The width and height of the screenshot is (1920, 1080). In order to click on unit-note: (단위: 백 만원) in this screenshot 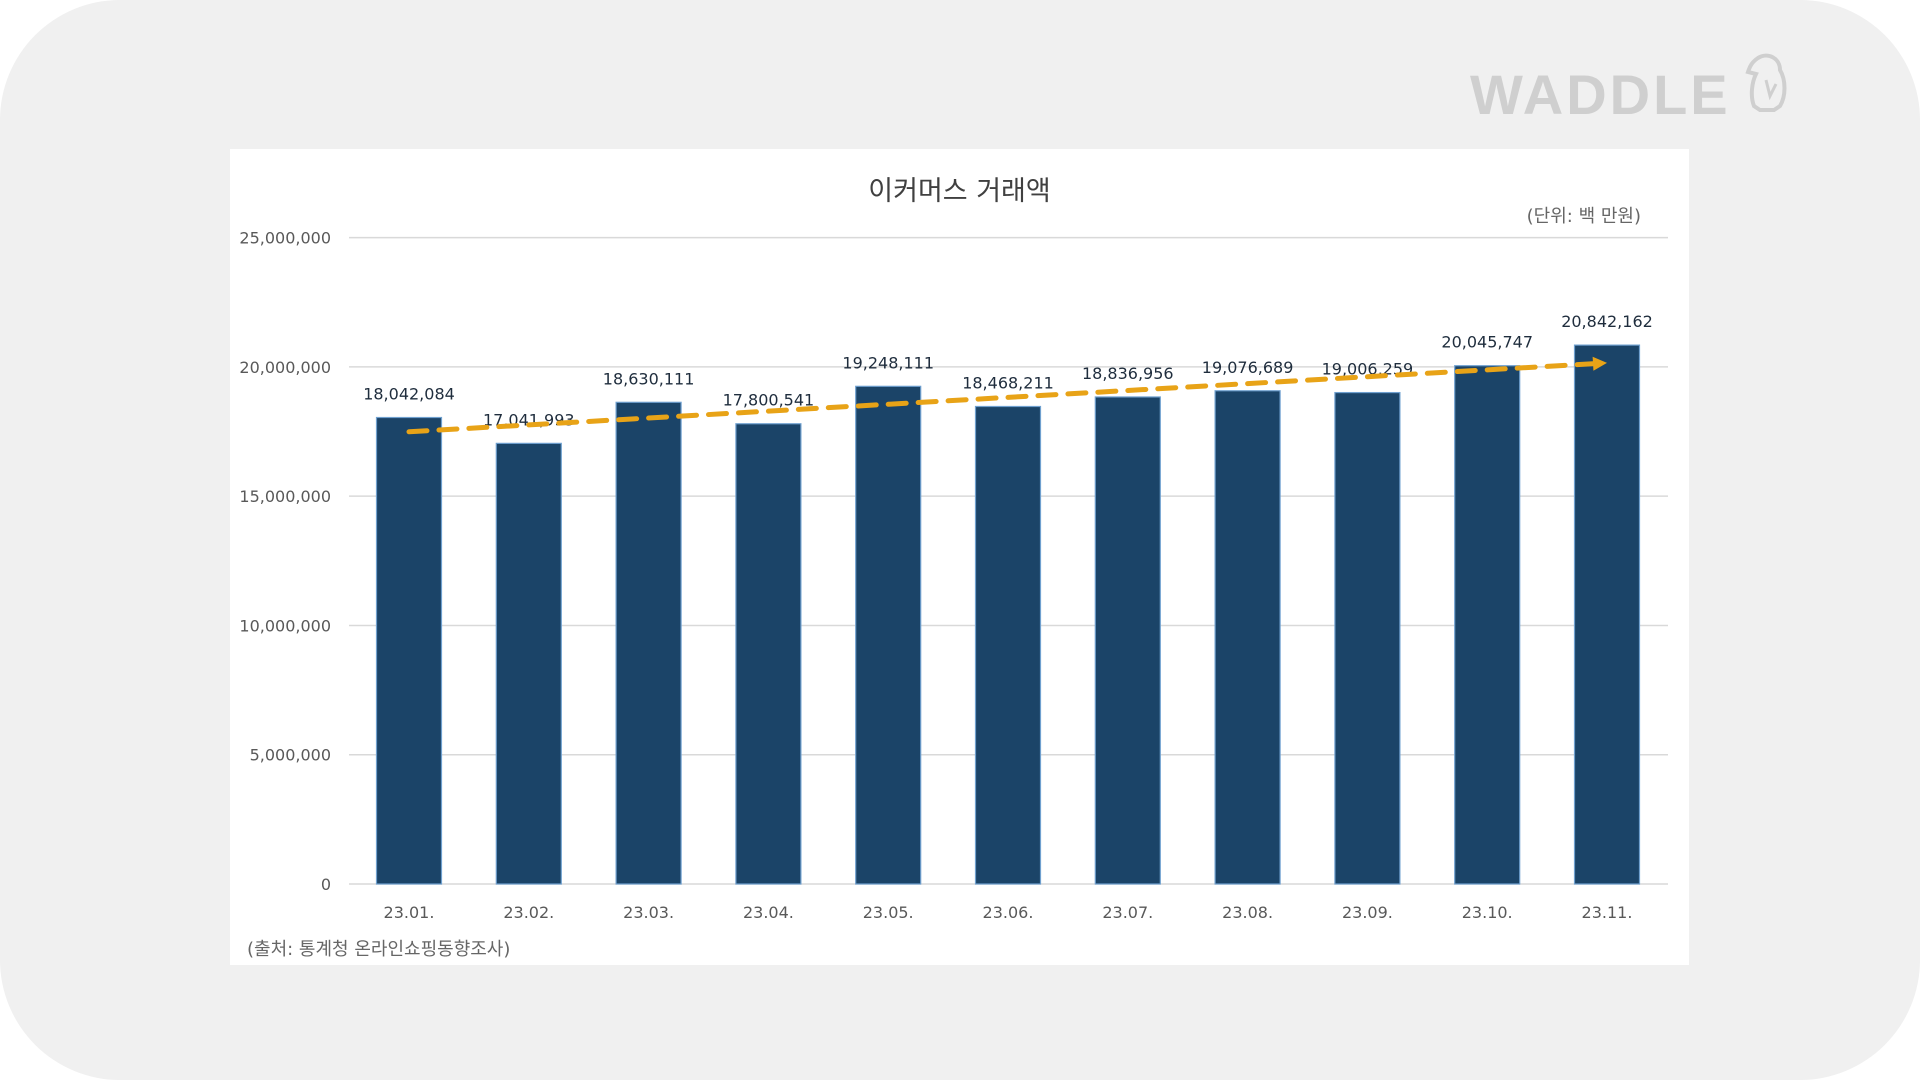, I will do `click(1583, 216)`.